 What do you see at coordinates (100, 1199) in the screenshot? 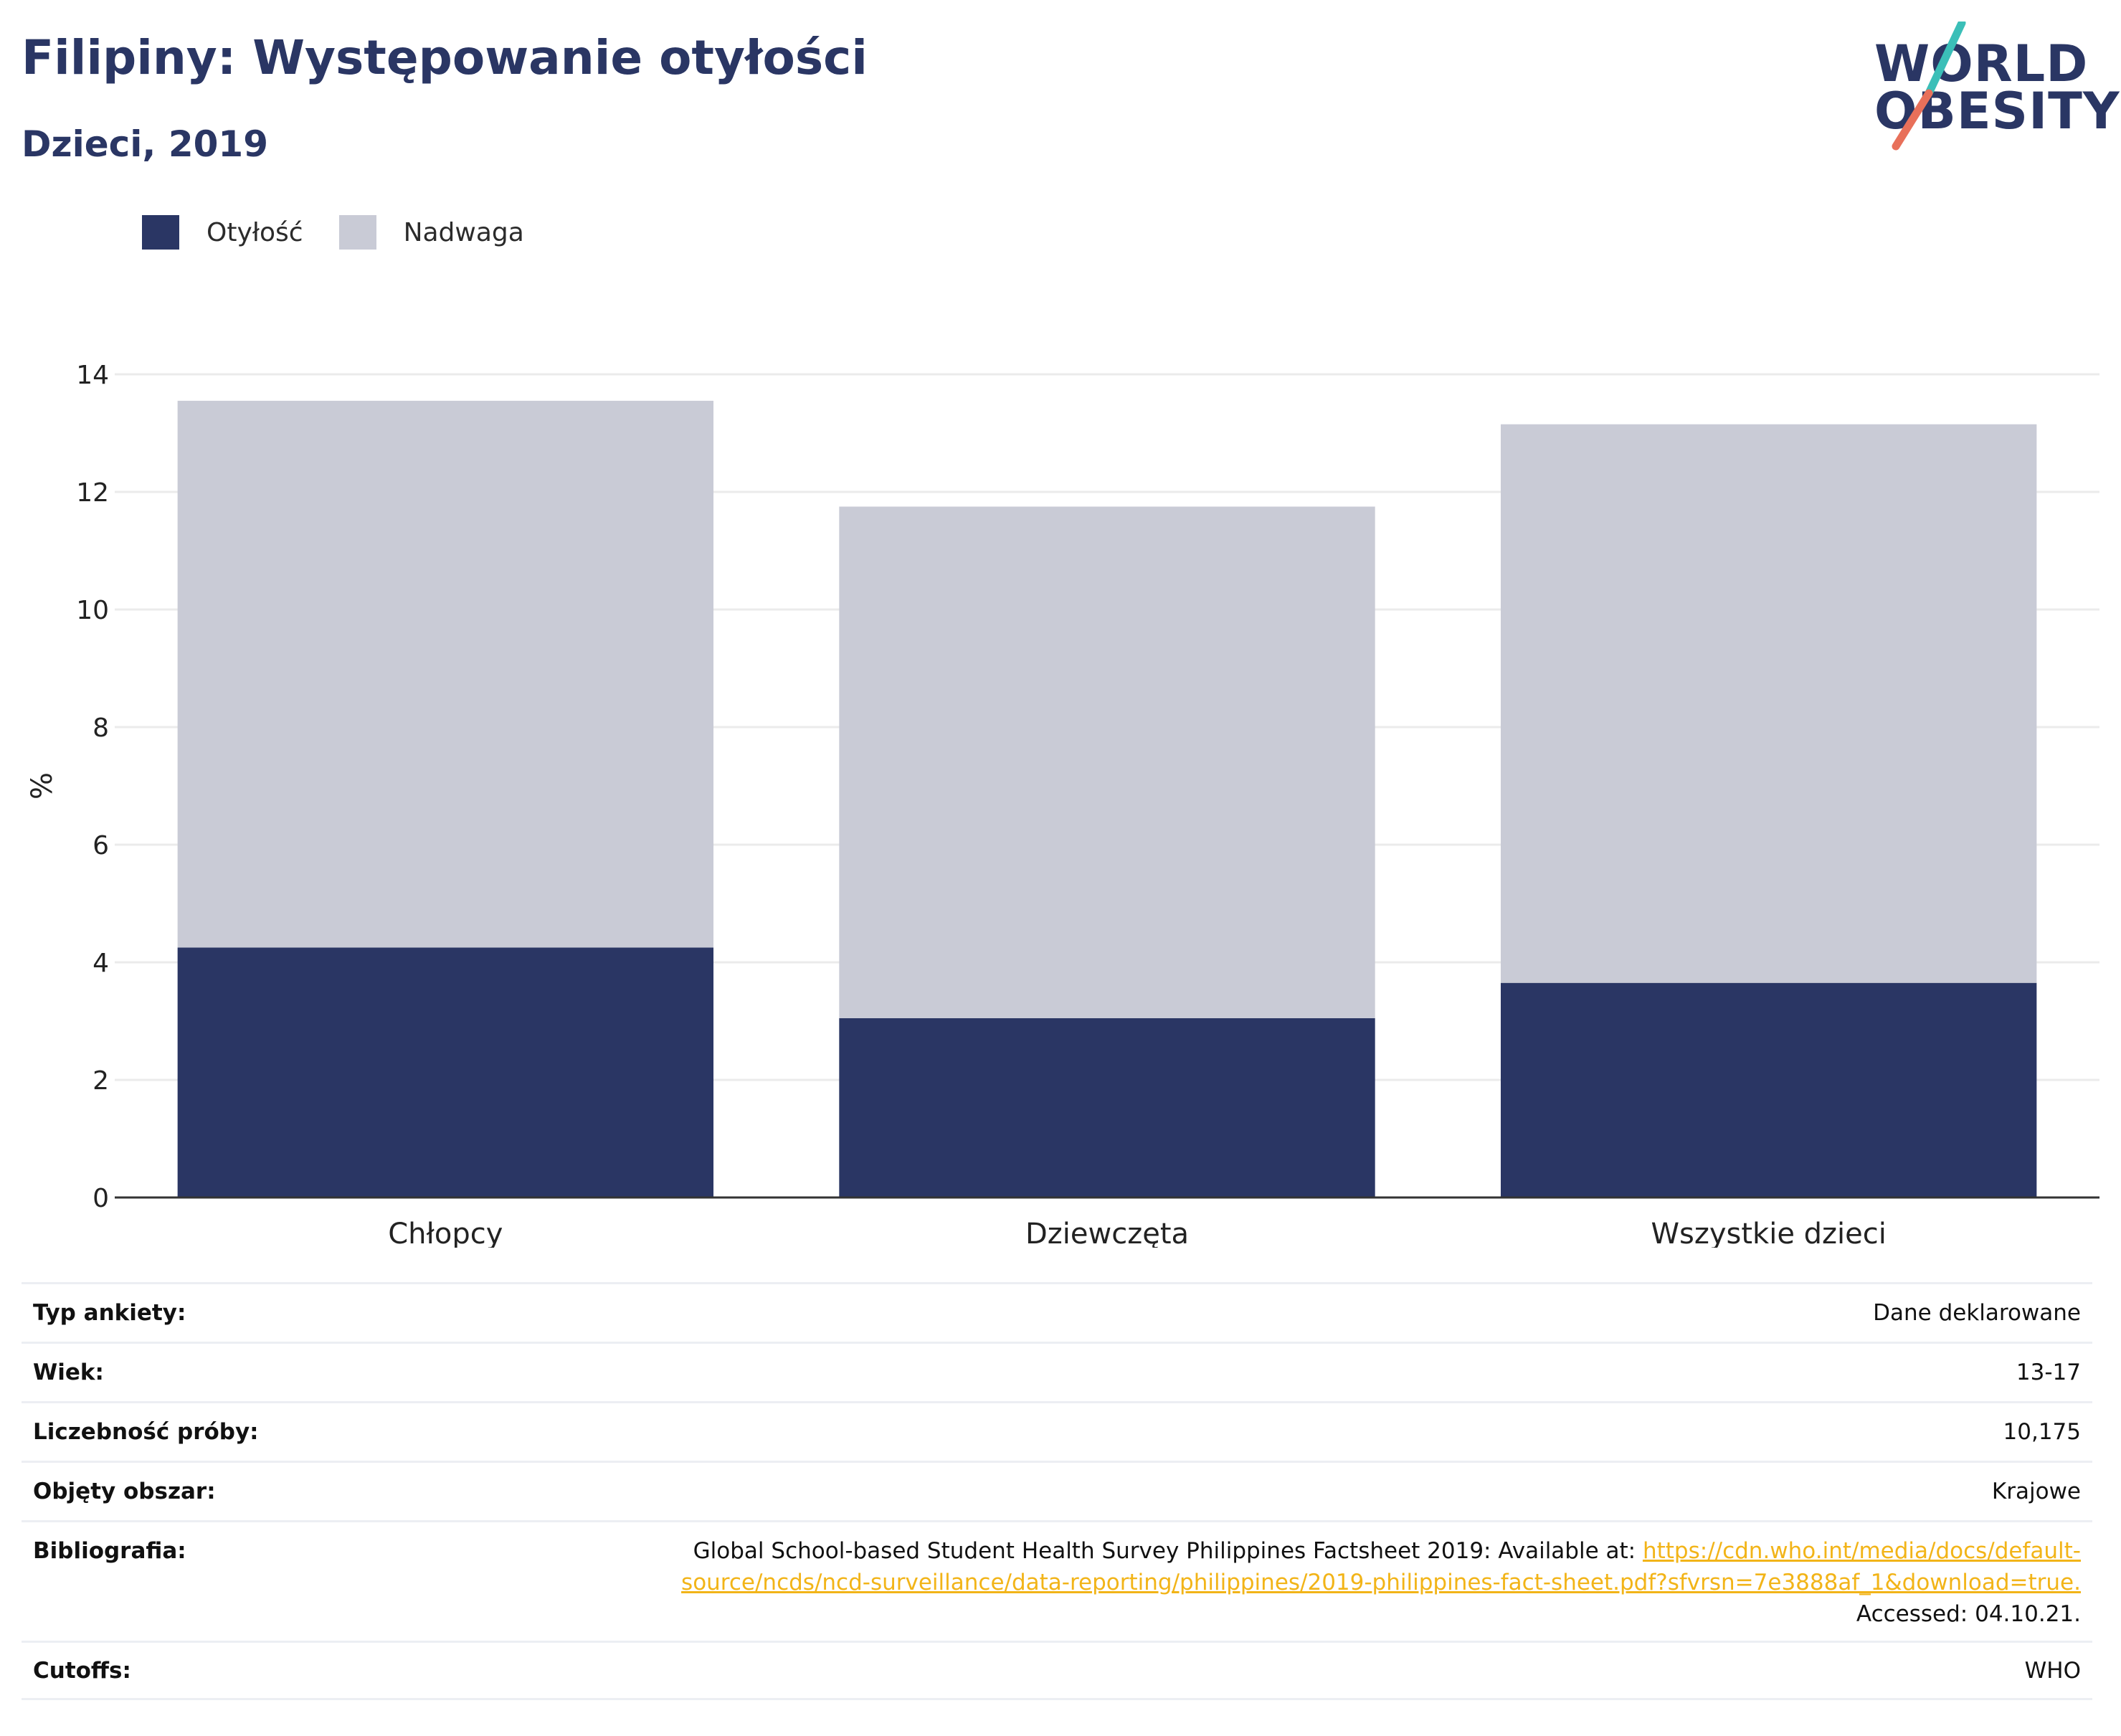
I see `y-tick-label: 0` at bounding box center [100, 1199].